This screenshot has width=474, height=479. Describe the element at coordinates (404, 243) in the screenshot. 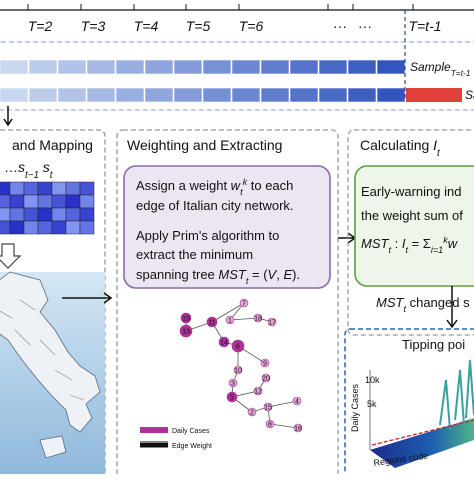

I see `text-run: I` at that location.